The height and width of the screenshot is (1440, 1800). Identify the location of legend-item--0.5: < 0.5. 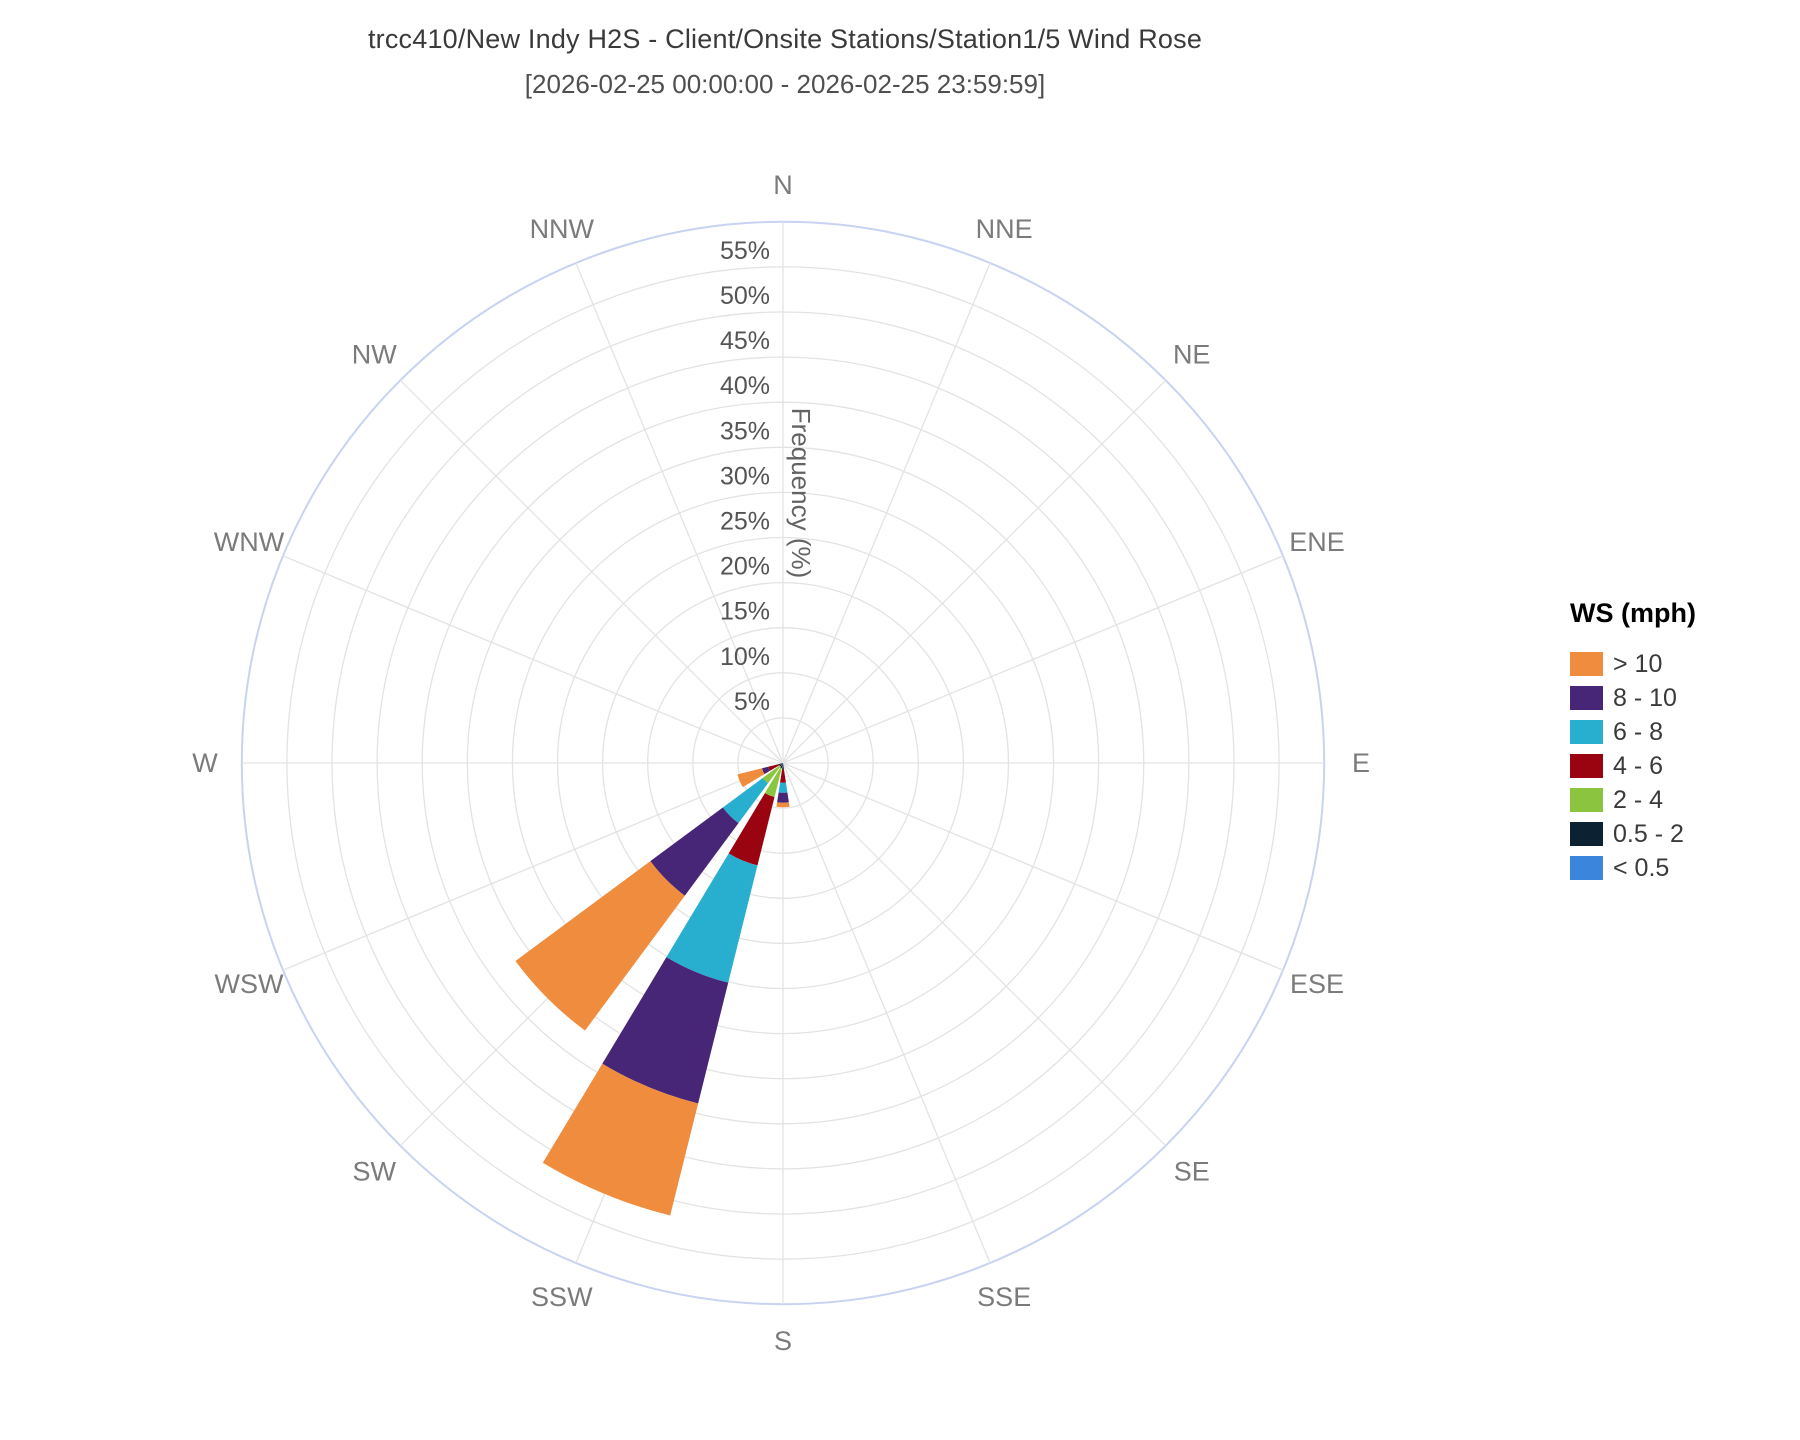
(1680, 868).